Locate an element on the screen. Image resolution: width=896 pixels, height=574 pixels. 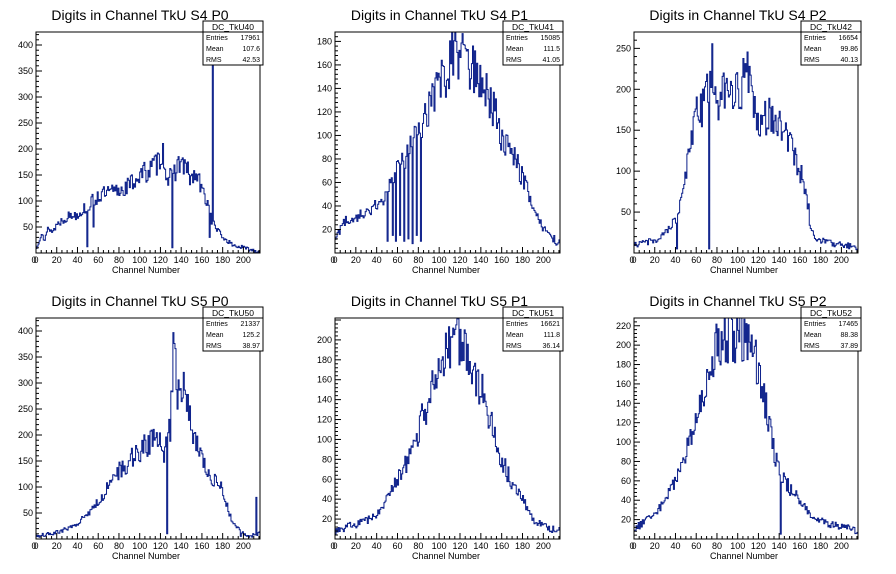
stats-value: 16621 is located at coordinates (551, 324).